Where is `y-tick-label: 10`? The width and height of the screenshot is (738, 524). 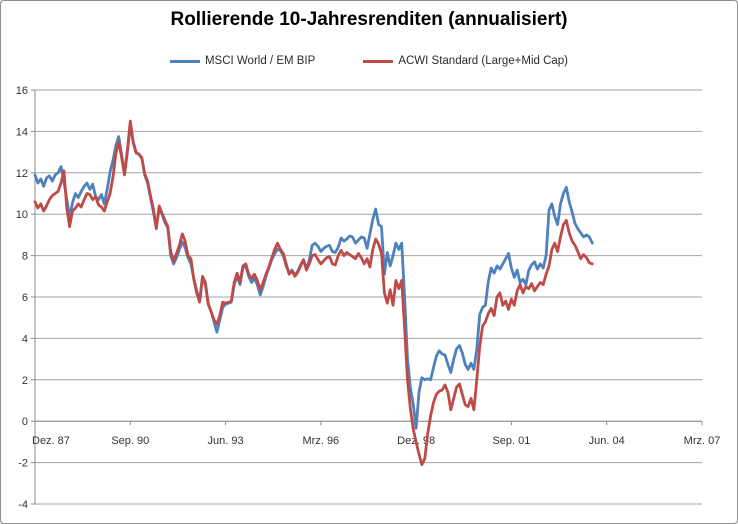 y-tick-label: 10 is located at coordinates (22, 215).